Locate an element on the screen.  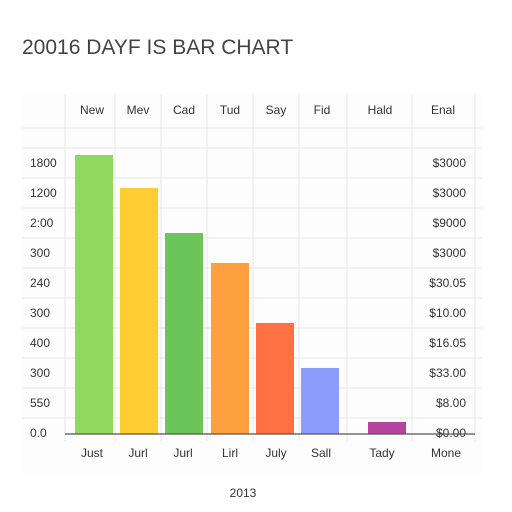
y-tick-label: 240 is located at coordinates (40, 283).